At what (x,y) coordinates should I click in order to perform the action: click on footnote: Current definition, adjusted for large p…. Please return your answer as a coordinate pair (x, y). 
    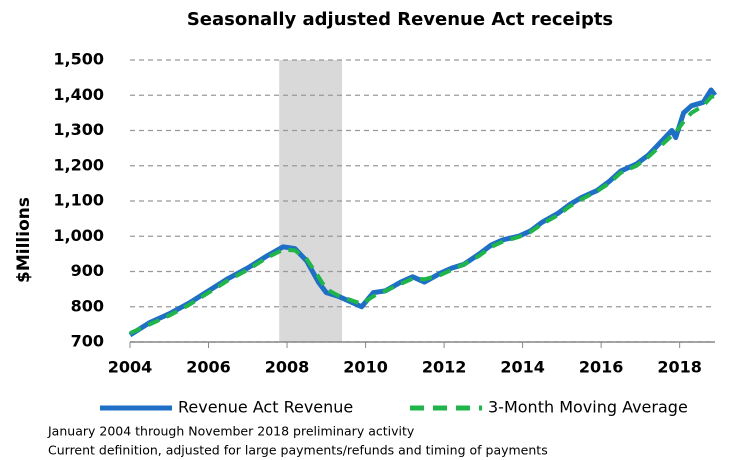
    Looking at the image, I should click on (298, 450).